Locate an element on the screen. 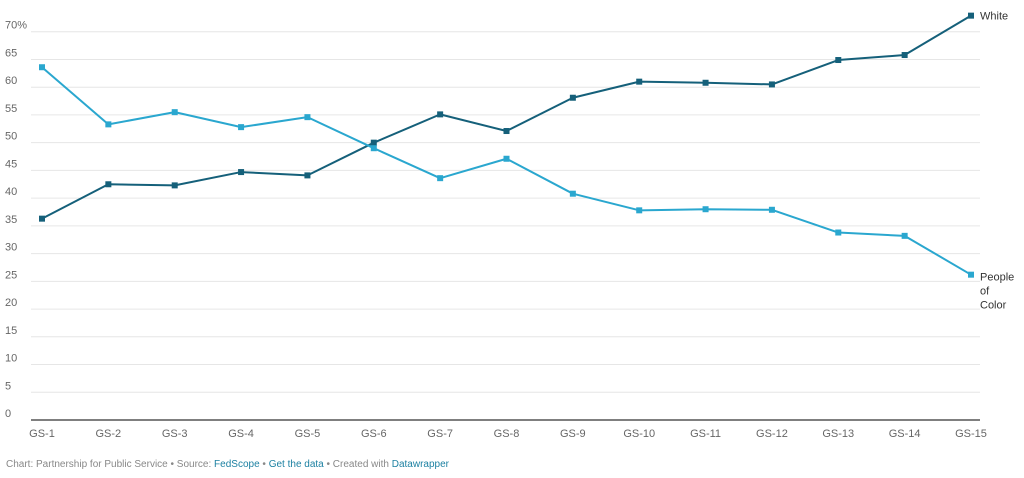 The height and width of the screenshot is (478, 1024). y-tick-label: 30 is located at coordinates (11, 248).